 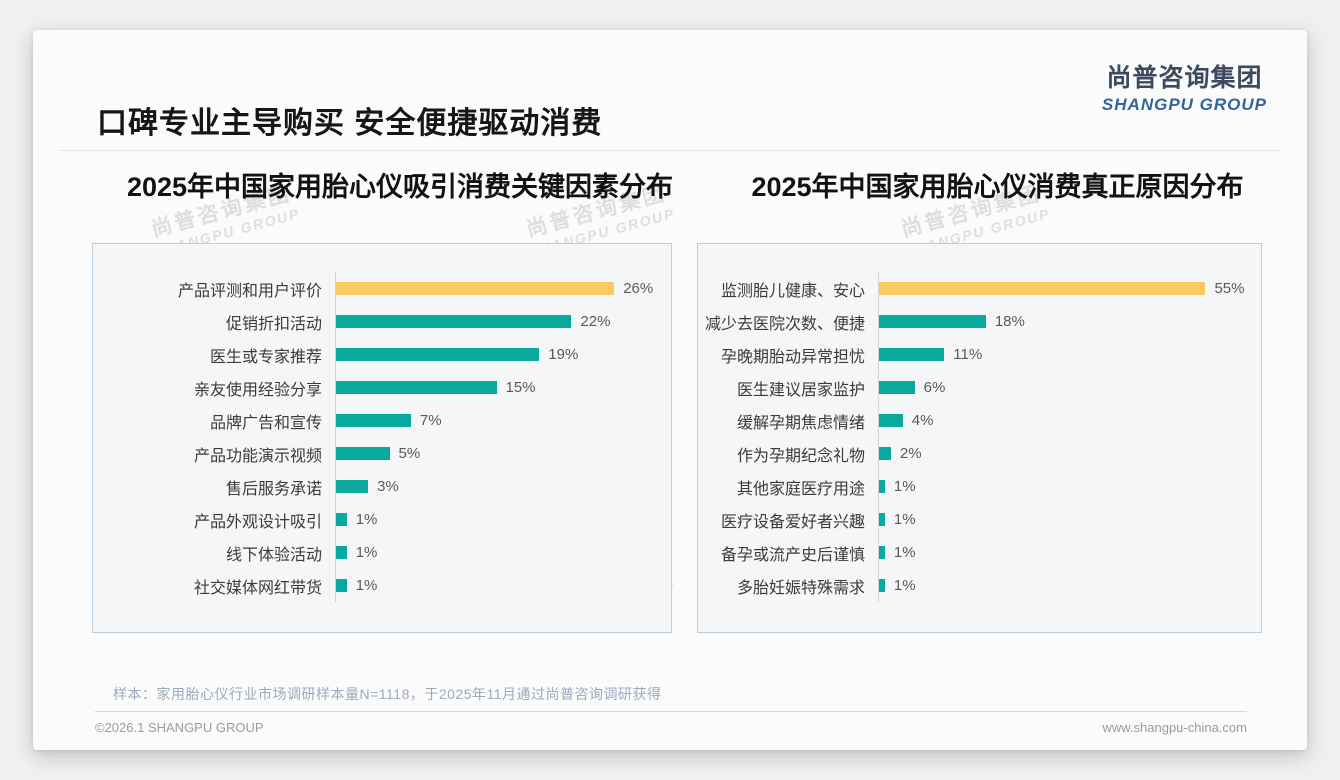 I want to click on page-title: 口碑专业主导购买 安全便捷驱动消费, so click(x=350, y=123).